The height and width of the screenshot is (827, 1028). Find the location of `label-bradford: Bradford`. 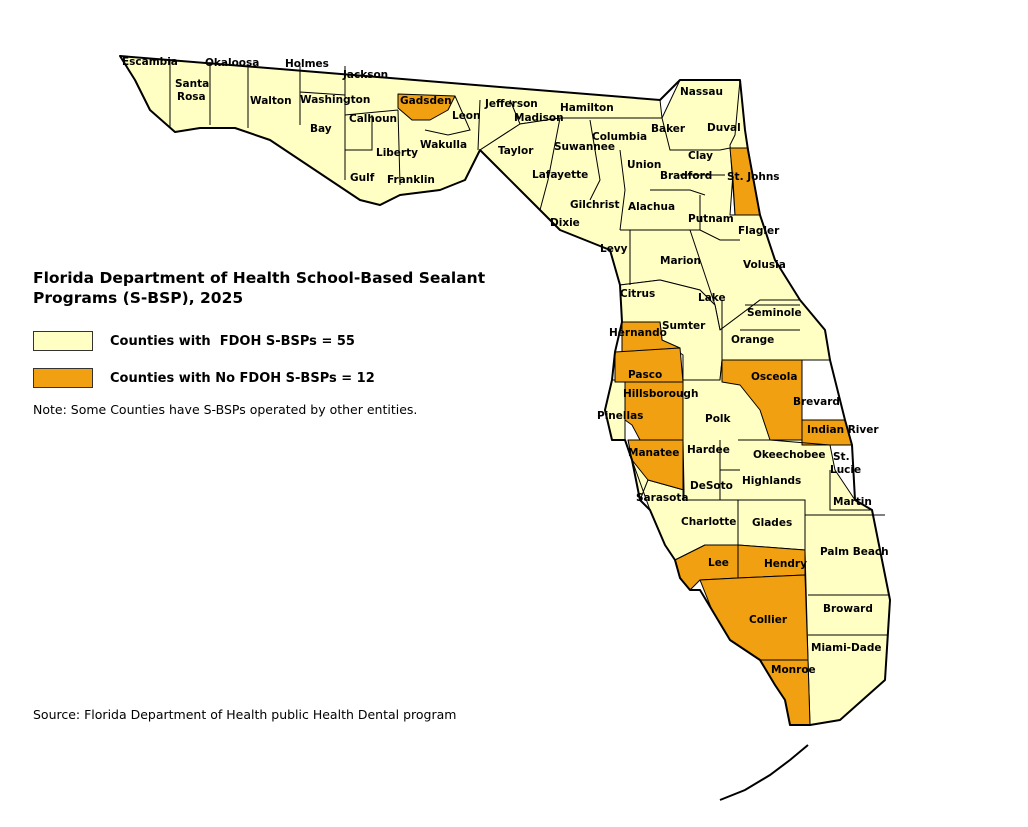

label-bradford: Bradford is located at coordinates (686, 176).